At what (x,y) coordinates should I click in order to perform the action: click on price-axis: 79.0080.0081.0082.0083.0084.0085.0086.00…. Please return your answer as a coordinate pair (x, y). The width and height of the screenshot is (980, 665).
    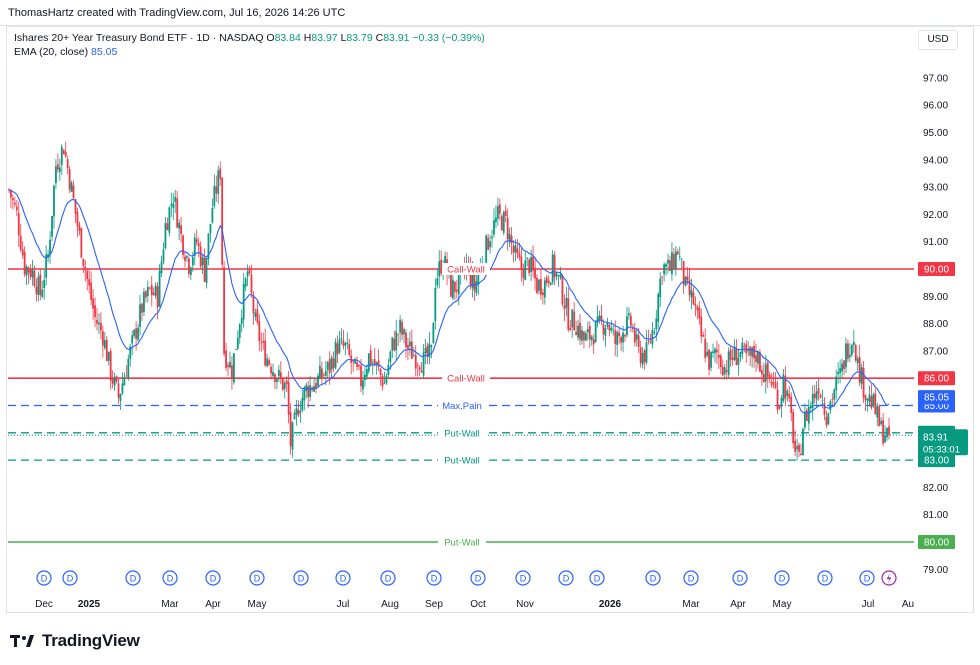
    Looking at the image, I should click on (943, 324).